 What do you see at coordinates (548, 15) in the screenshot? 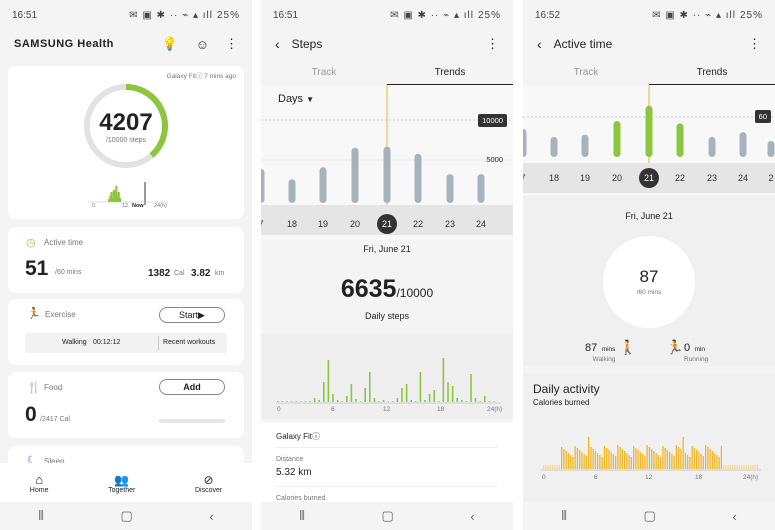
I see `status-time: 16:52` at bounding box center [548, 15].